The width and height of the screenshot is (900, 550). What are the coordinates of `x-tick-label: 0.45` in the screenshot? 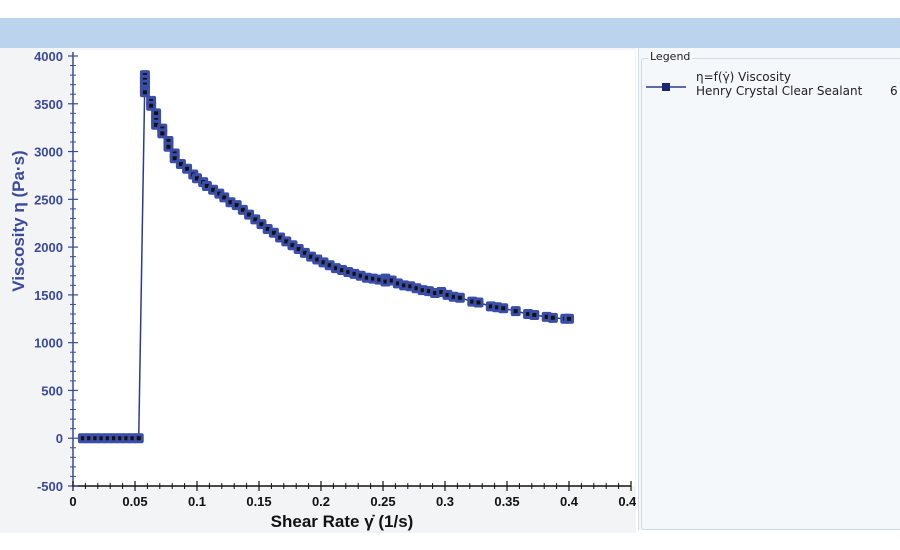 It's located at (627, 501).